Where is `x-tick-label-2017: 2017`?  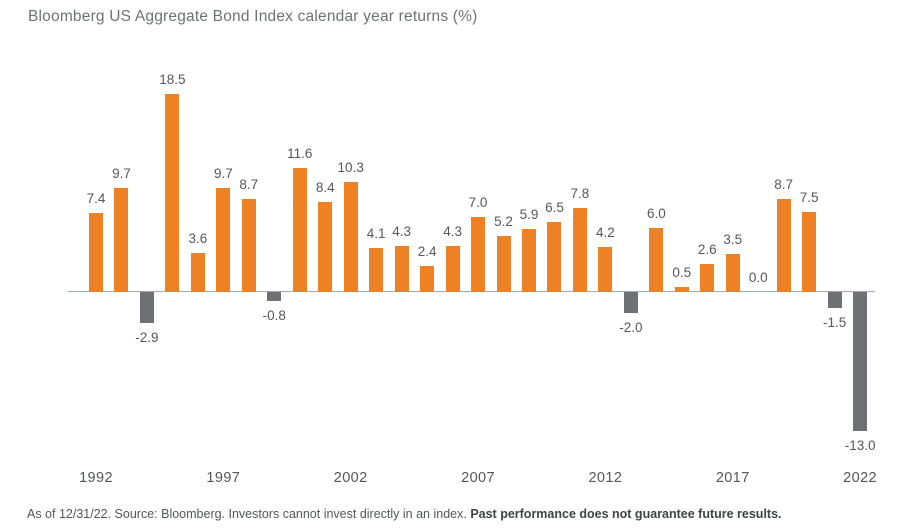 x-tick-label-2017: 2017 is located at coordinates (732, 478).